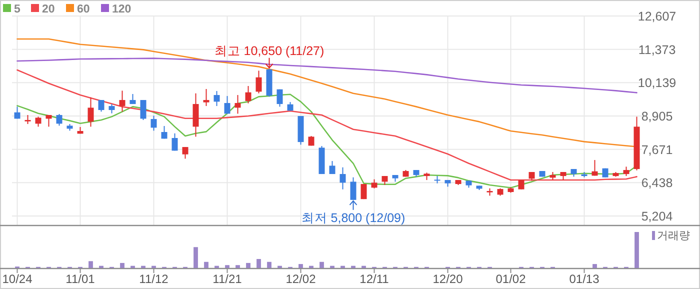 Image resolution: width=700 pixels, height=289 pixels. What do you see at coordinates (48, 10) in the screenshot?
I see `legend-label: 20` at bounding box center [48, 10].